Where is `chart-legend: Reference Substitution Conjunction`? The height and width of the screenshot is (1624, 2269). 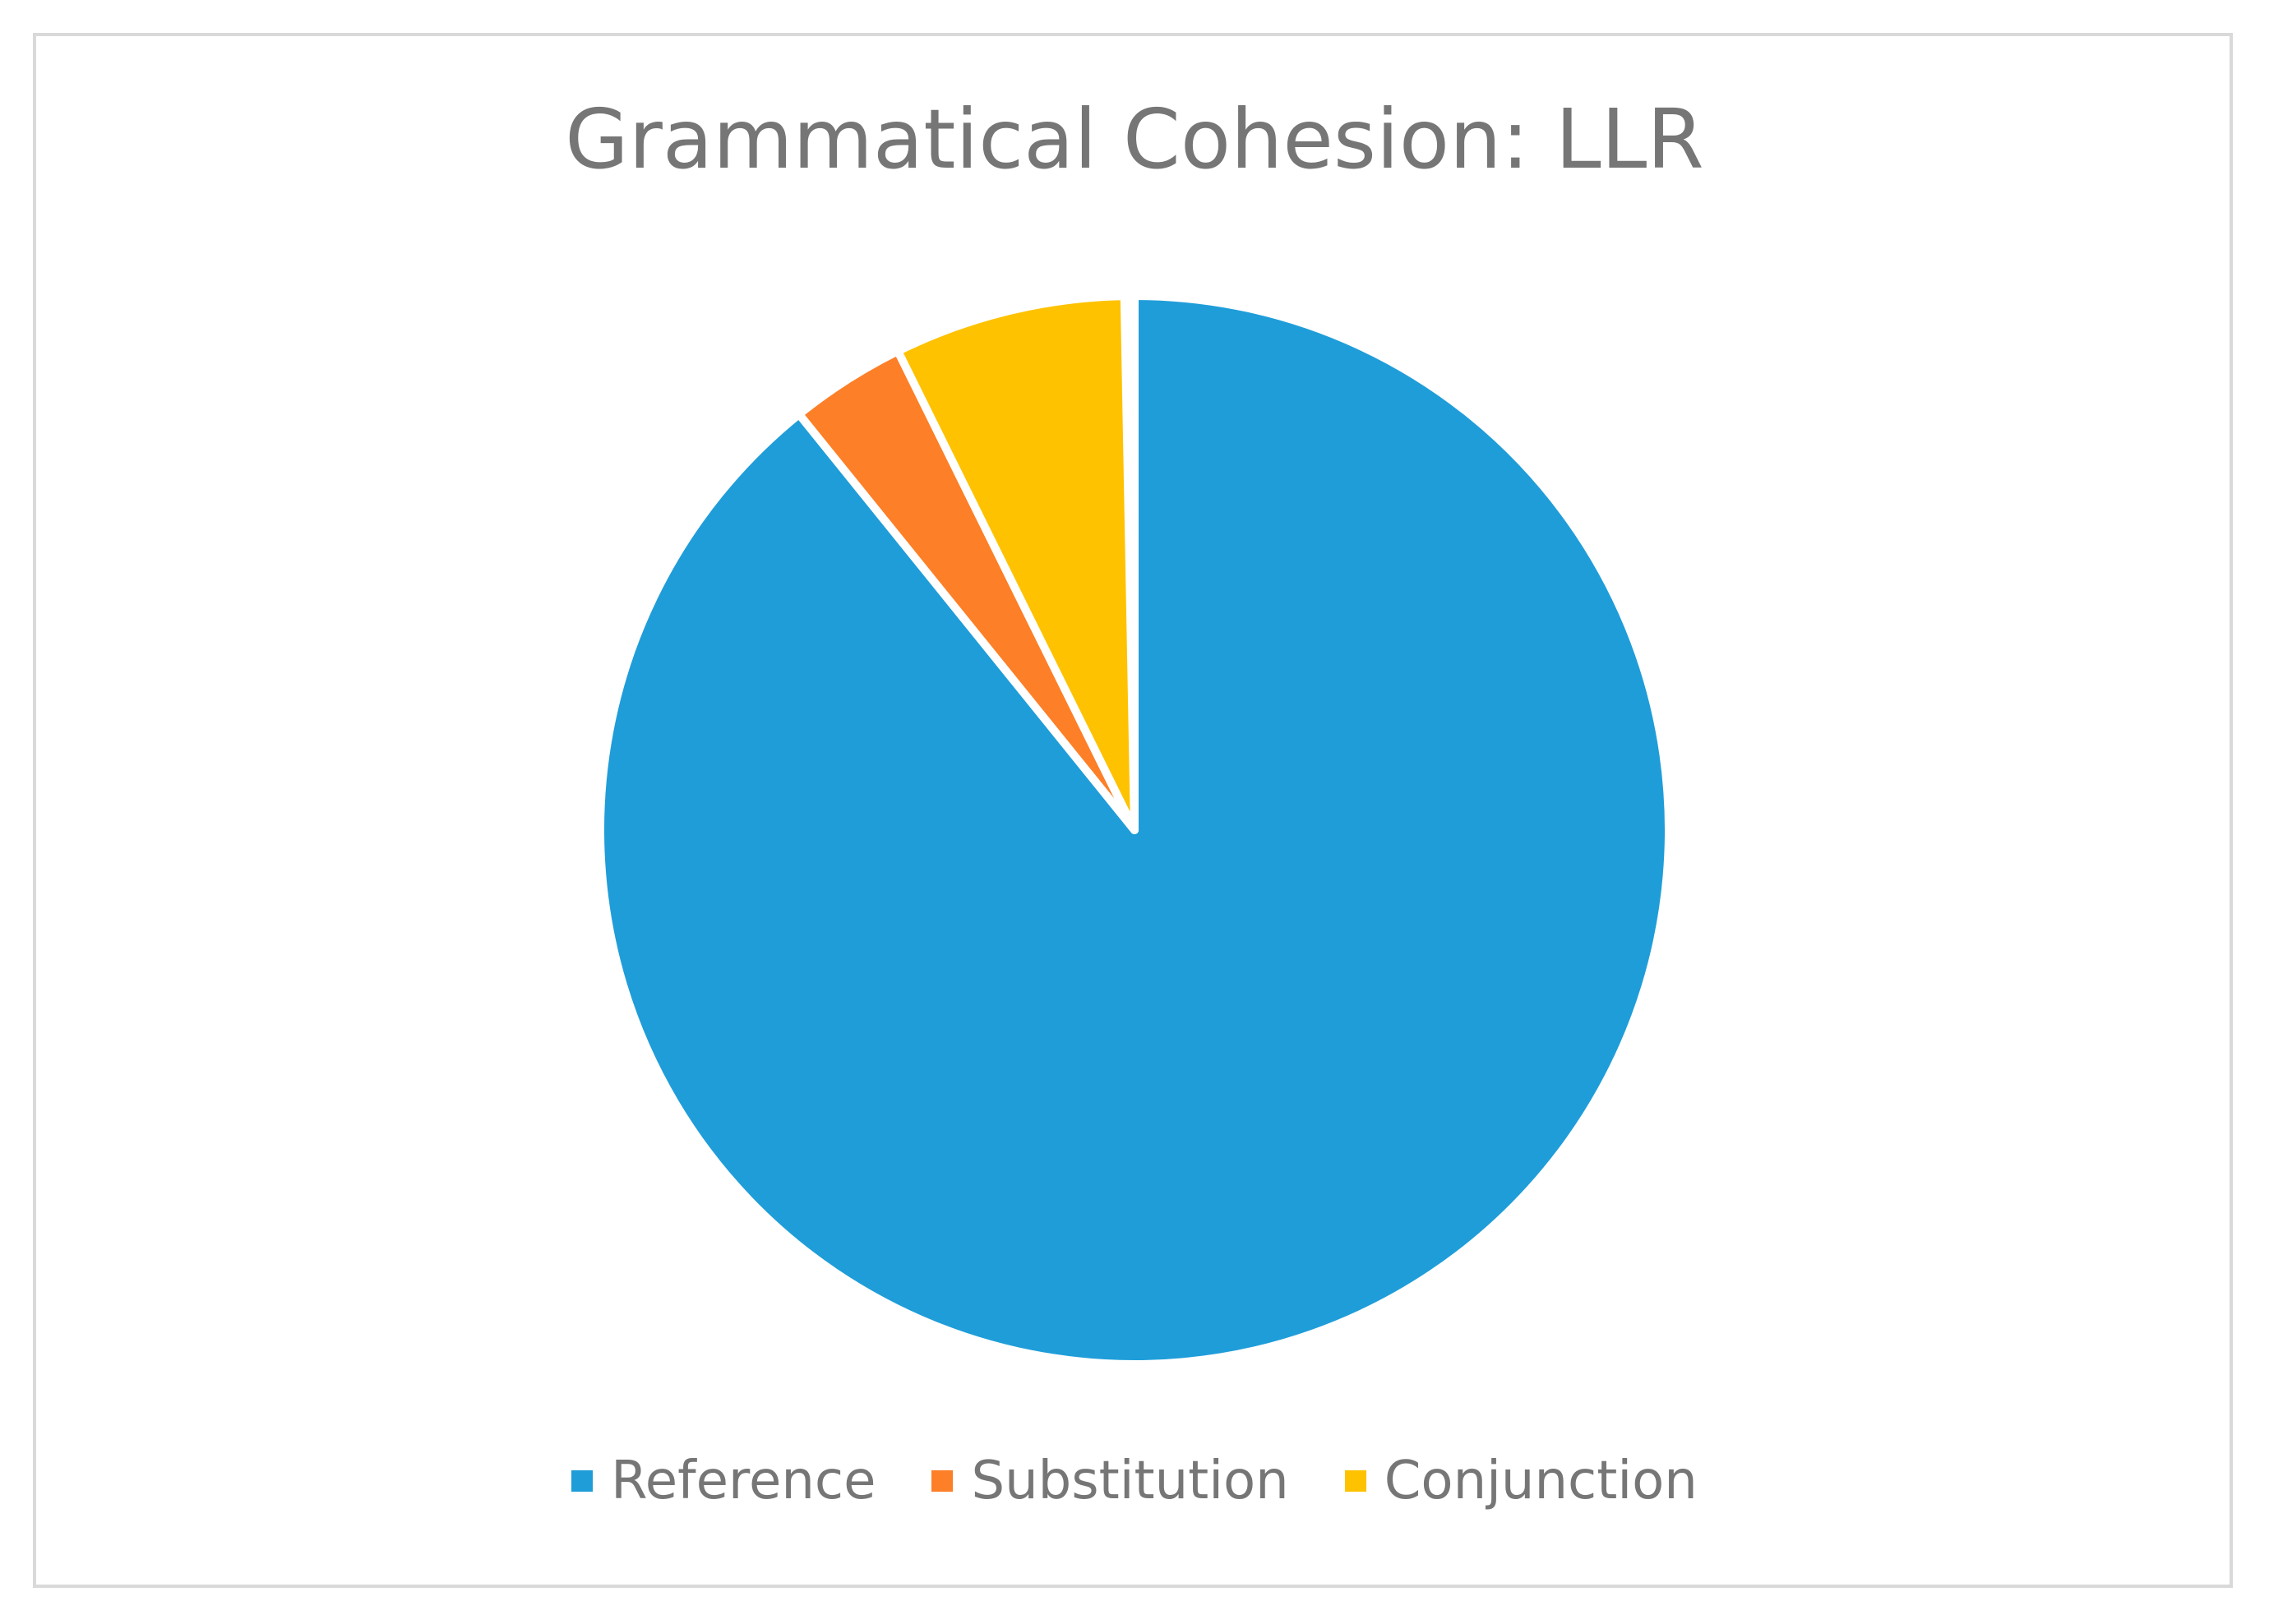 chart-legend: Reference Substitution Conjunction is located at coordinates (1134, 1481).